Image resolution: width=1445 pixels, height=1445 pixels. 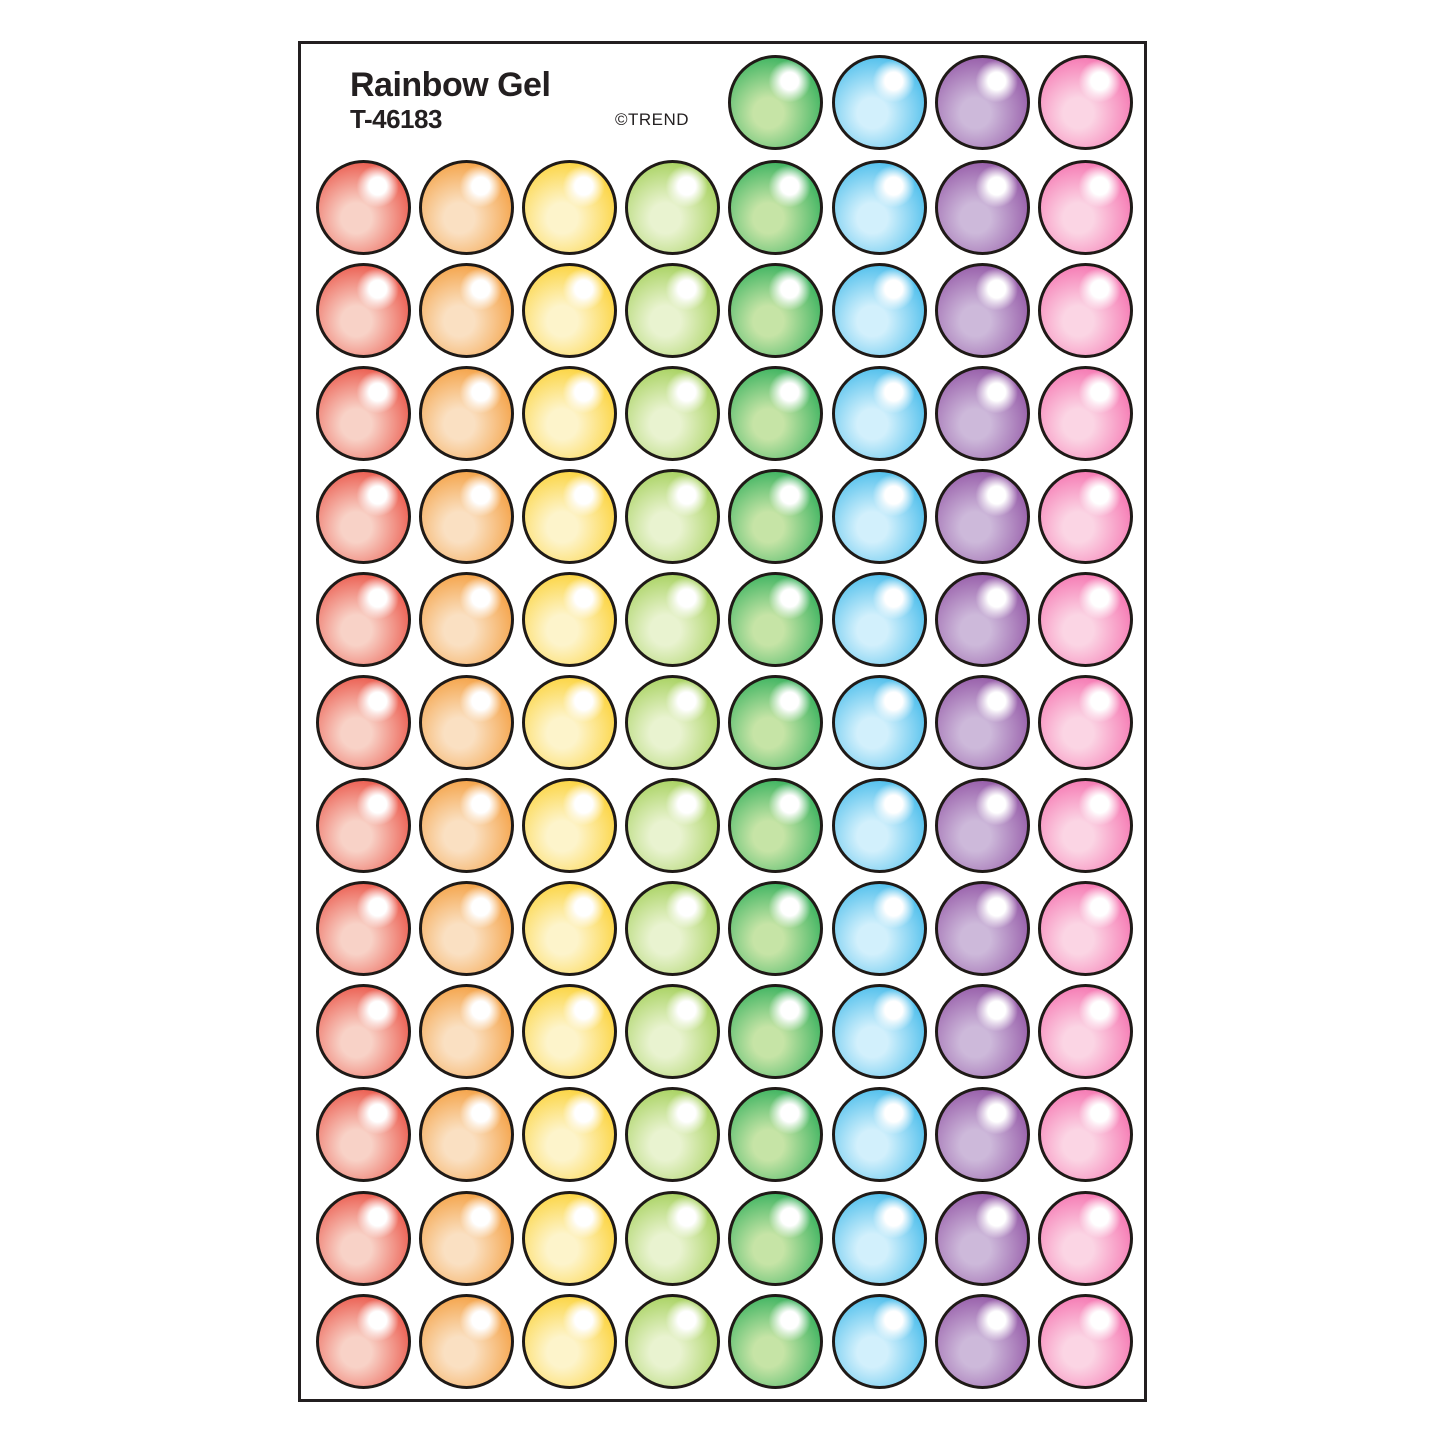 What do you see at coordinates (450, 85) in the screenshot?
I see `product-title: Rainbow Gel` at bounding box center [450, 85].